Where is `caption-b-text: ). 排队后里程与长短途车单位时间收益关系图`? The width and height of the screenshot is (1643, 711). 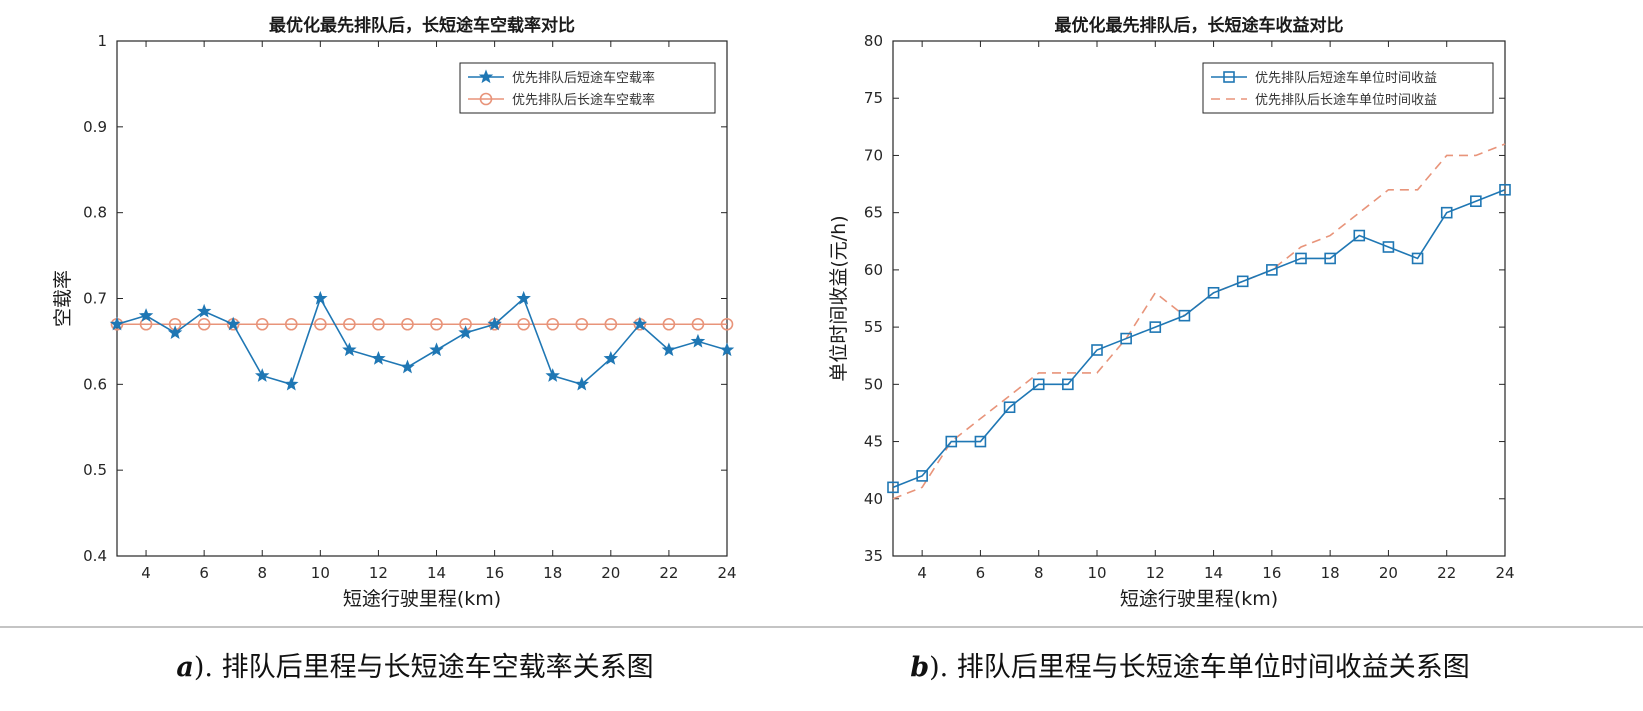 caption-b-text: ). 排队后里程与长短途车单位时间收益关系图 is located at coordinates (1199, 667).